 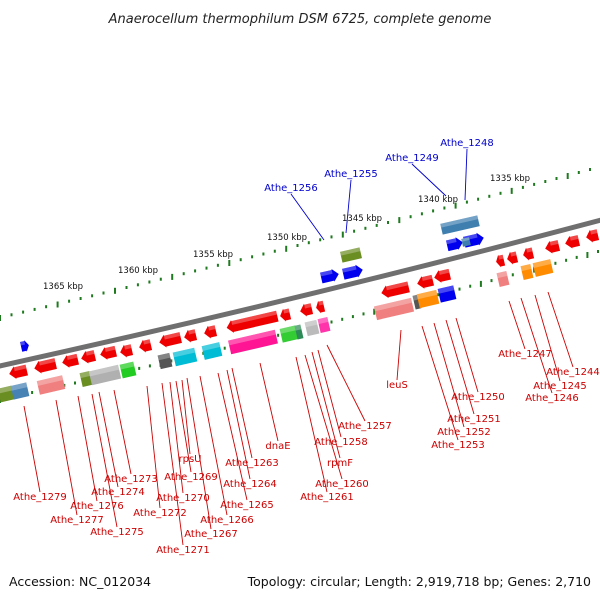 I want to click on gene-label: Athe_1269, so click(x=191, y=477).